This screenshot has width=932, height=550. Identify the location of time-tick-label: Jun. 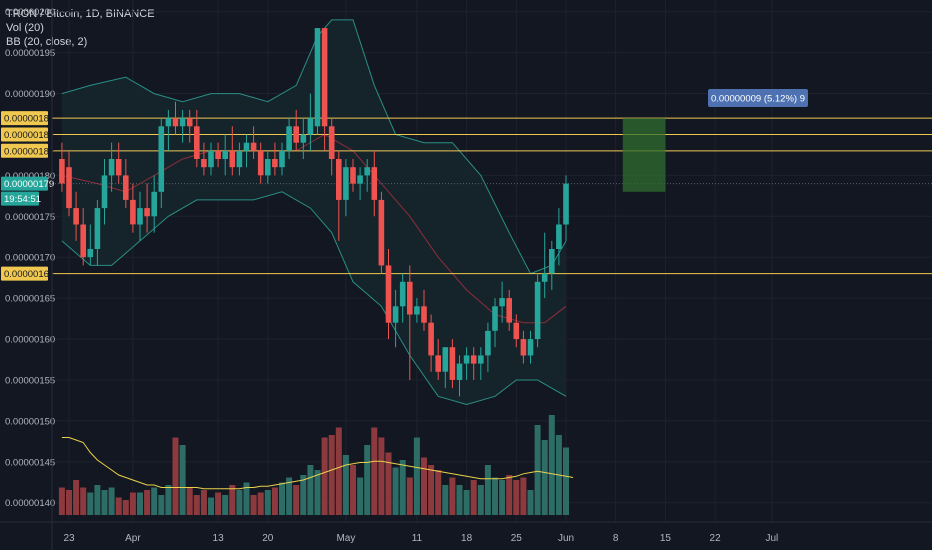
(566, 538).